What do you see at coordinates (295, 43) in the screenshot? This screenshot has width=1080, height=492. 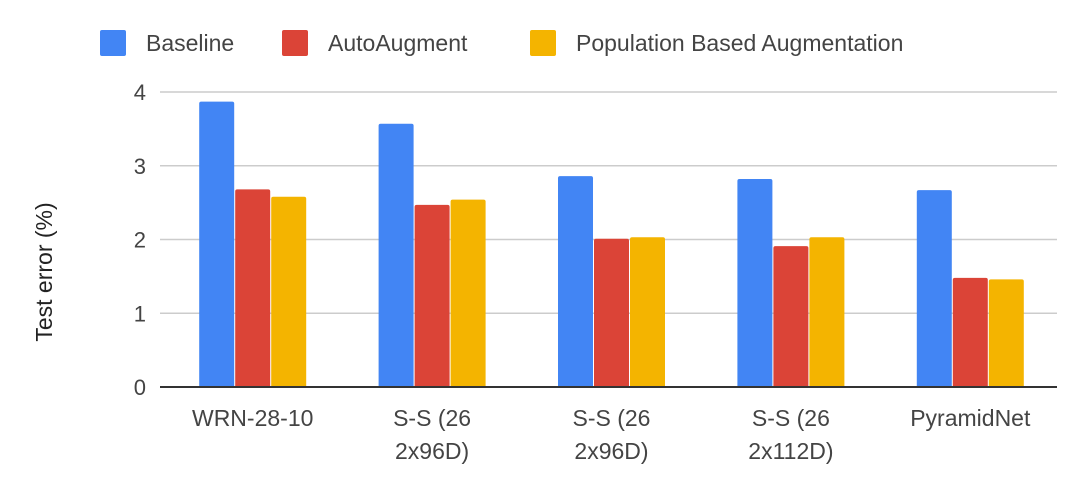 I see `legend-swatch-autoaugment` at bounding box center [295, 43].